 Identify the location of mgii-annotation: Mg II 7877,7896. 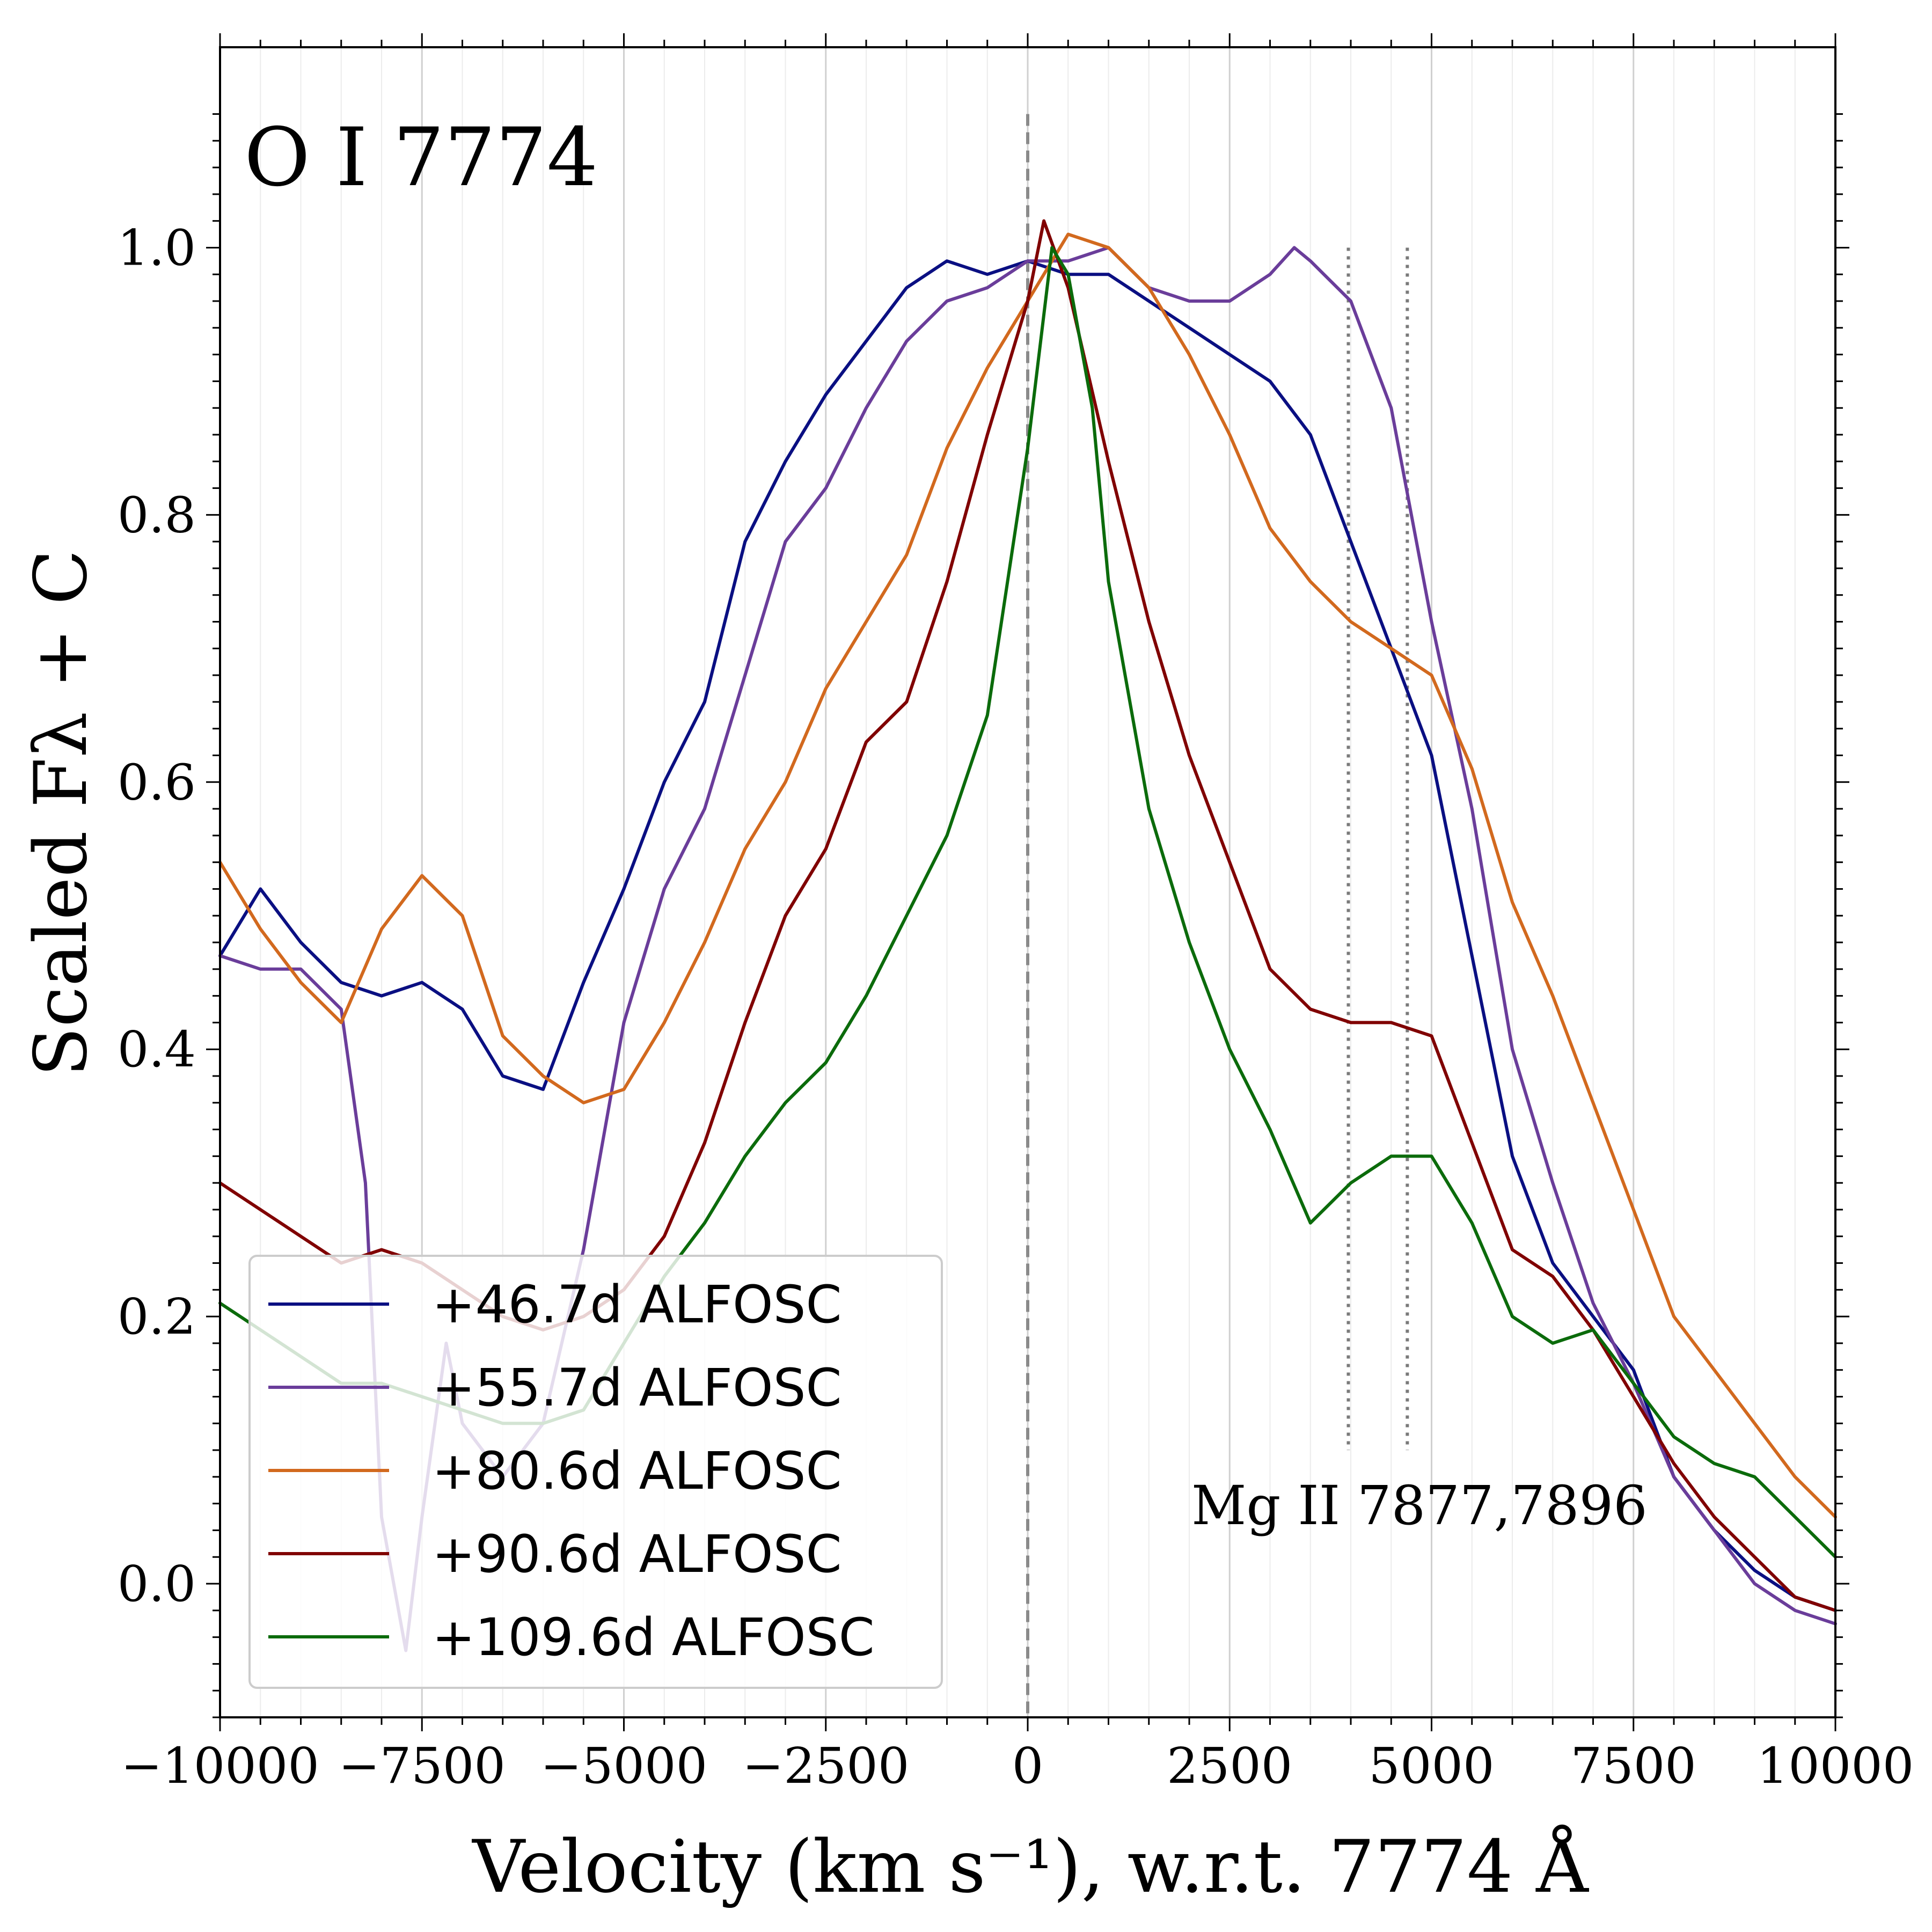
(1419, 1505).